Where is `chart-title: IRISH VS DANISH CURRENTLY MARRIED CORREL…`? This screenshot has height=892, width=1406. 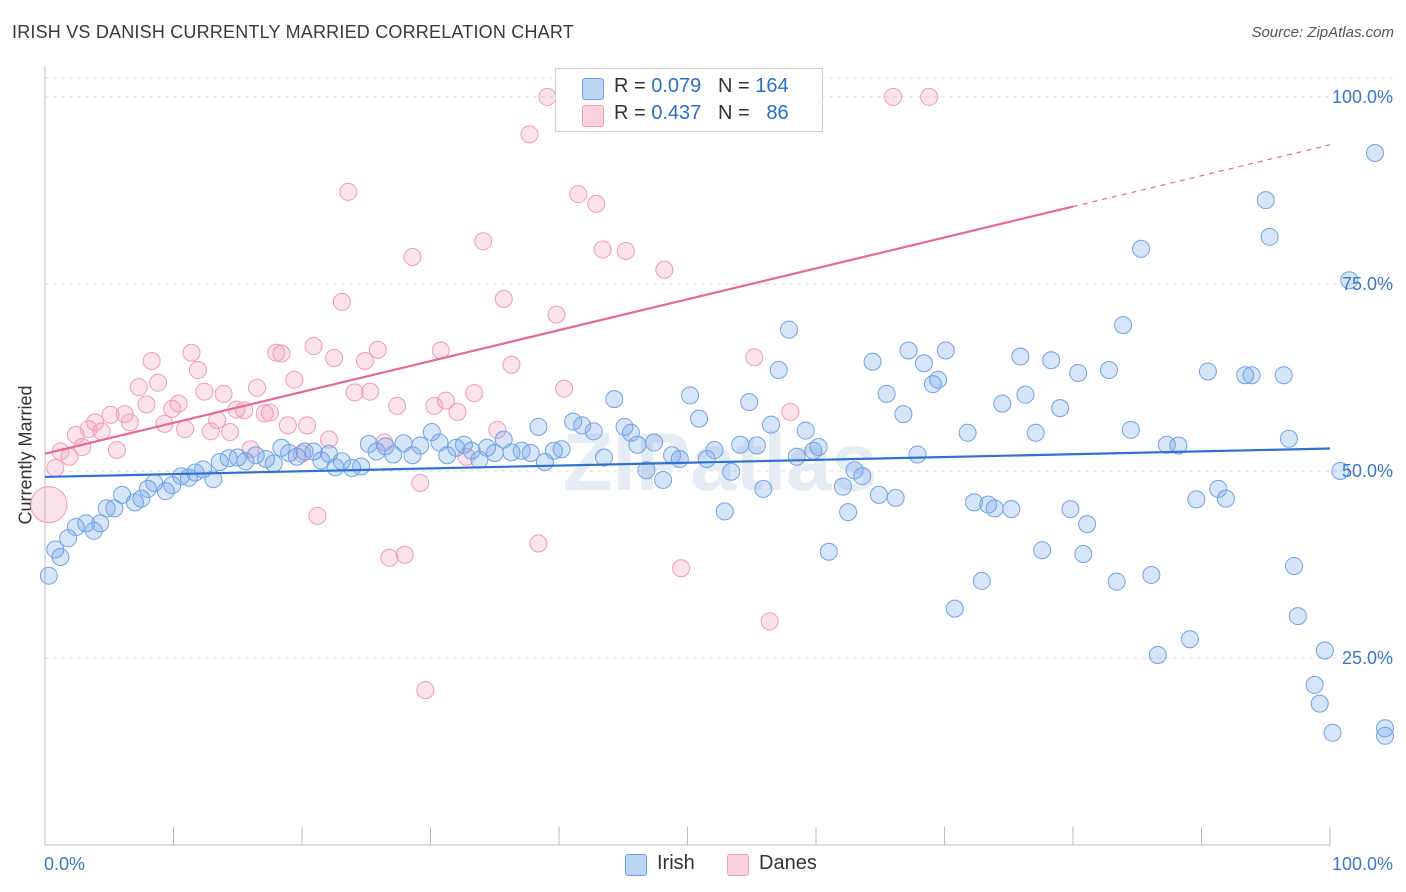
chart-title: IRISH VS DANISH CURRENTLY MARRIED CORREL… is located at coordinates (293, 32).